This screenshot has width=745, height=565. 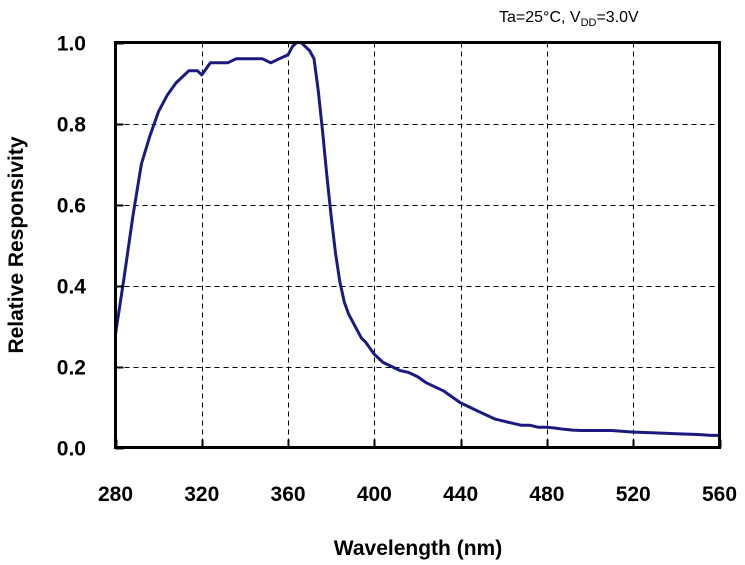 What do you see at coordinates (71, 449) in the screenshot?
I see `y-tick-label: 0.0` at bounding box center [71, 449].